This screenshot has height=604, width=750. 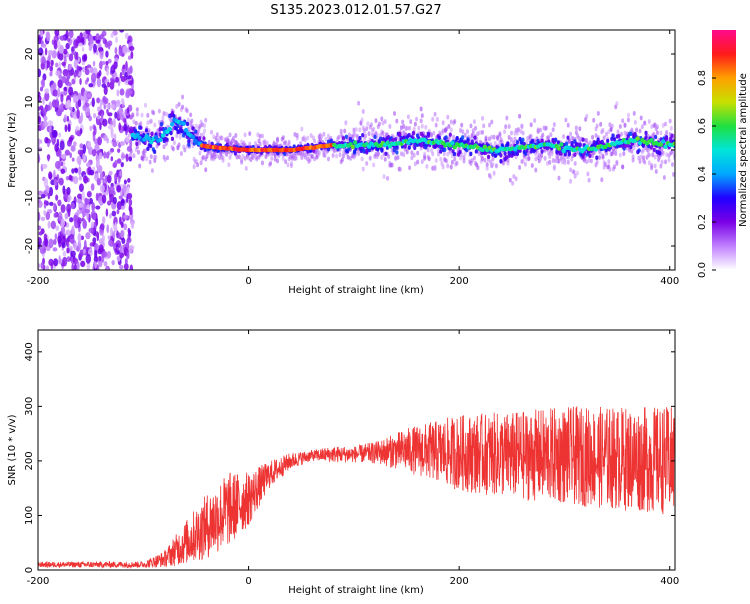 I want to click on colorbar-tick-label: 0.0, so click(x=702, y=270).